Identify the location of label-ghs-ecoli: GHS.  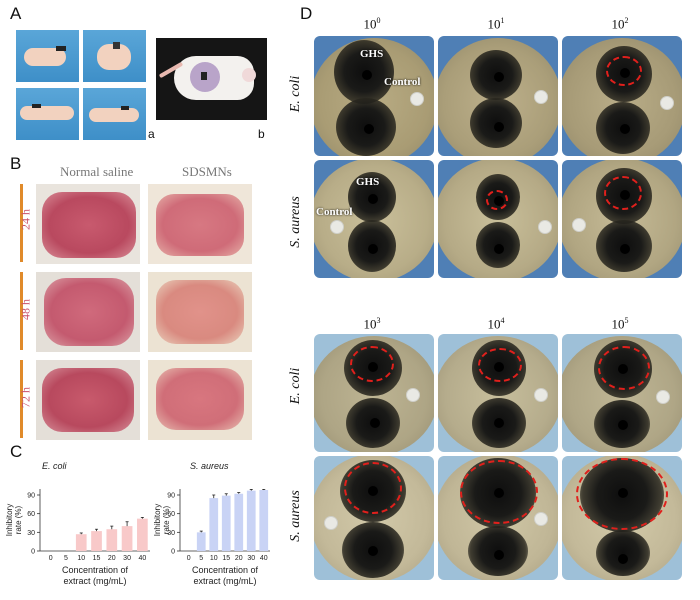
(372, 54).